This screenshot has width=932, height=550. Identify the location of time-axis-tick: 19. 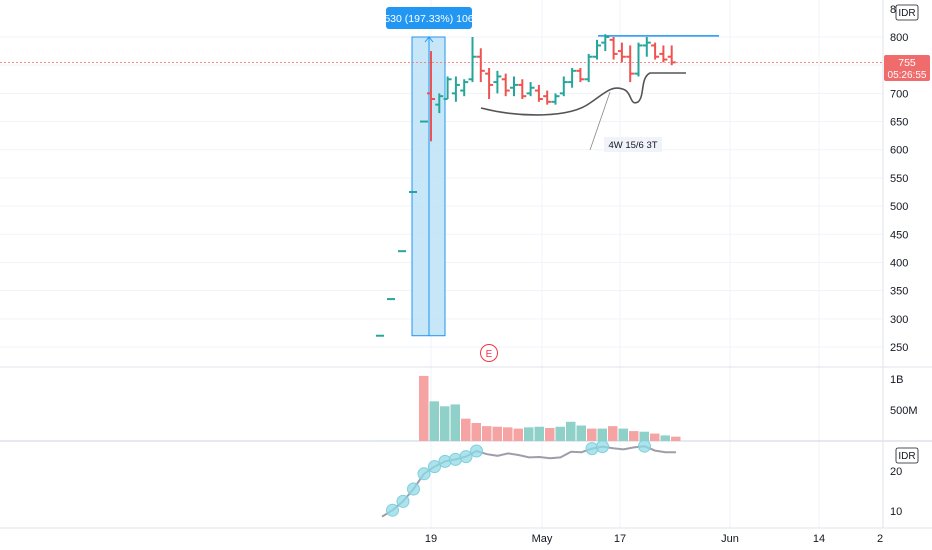
(431, 539).